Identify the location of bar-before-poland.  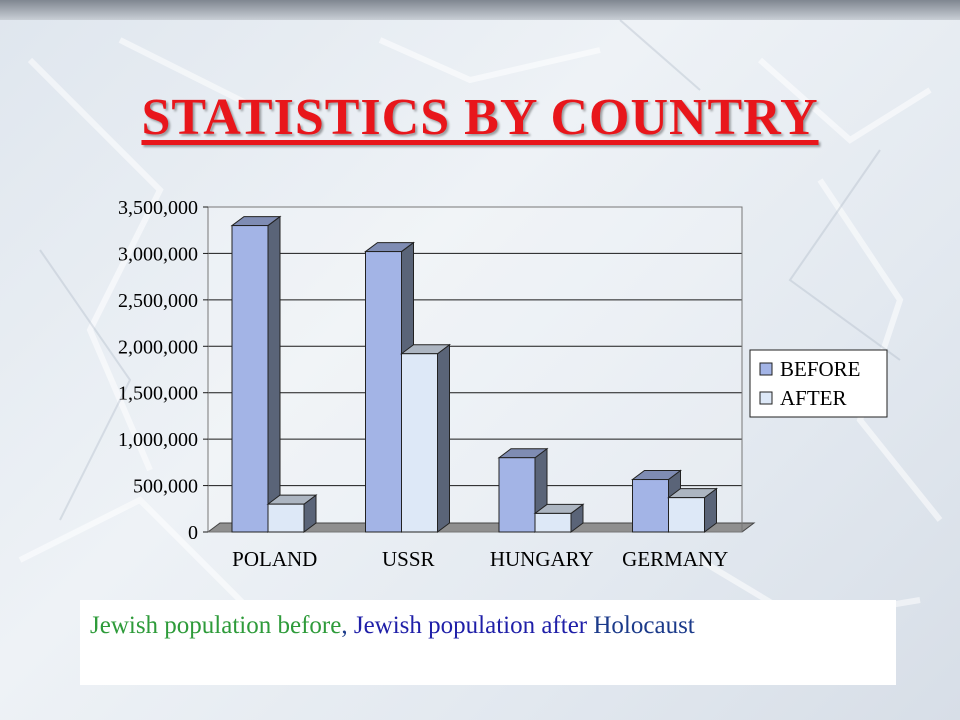
(256, 374).